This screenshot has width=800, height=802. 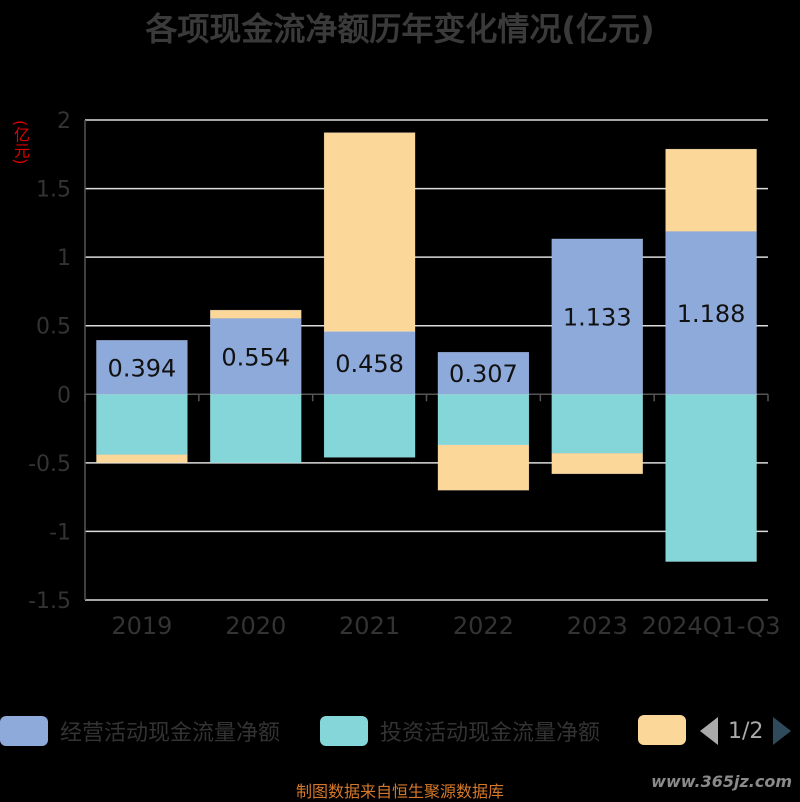 What do you see at coordinates (369, 626) in the screenshot?
I see `x-tick-label: 2021` at bounding box center [369, 626].